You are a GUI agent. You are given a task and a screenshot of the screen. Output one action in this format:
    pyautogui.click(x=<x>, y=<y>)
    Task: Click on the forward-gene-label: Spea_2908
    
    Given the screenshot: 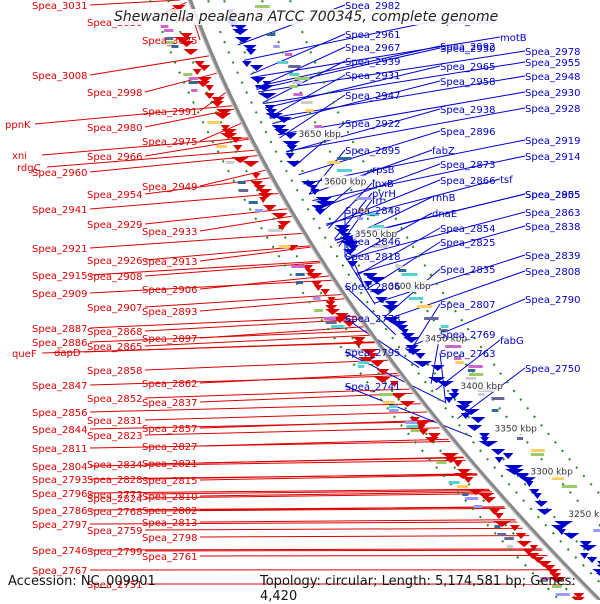 What is the action you would take?
    pyautogui.click(x=114, y=277)
    